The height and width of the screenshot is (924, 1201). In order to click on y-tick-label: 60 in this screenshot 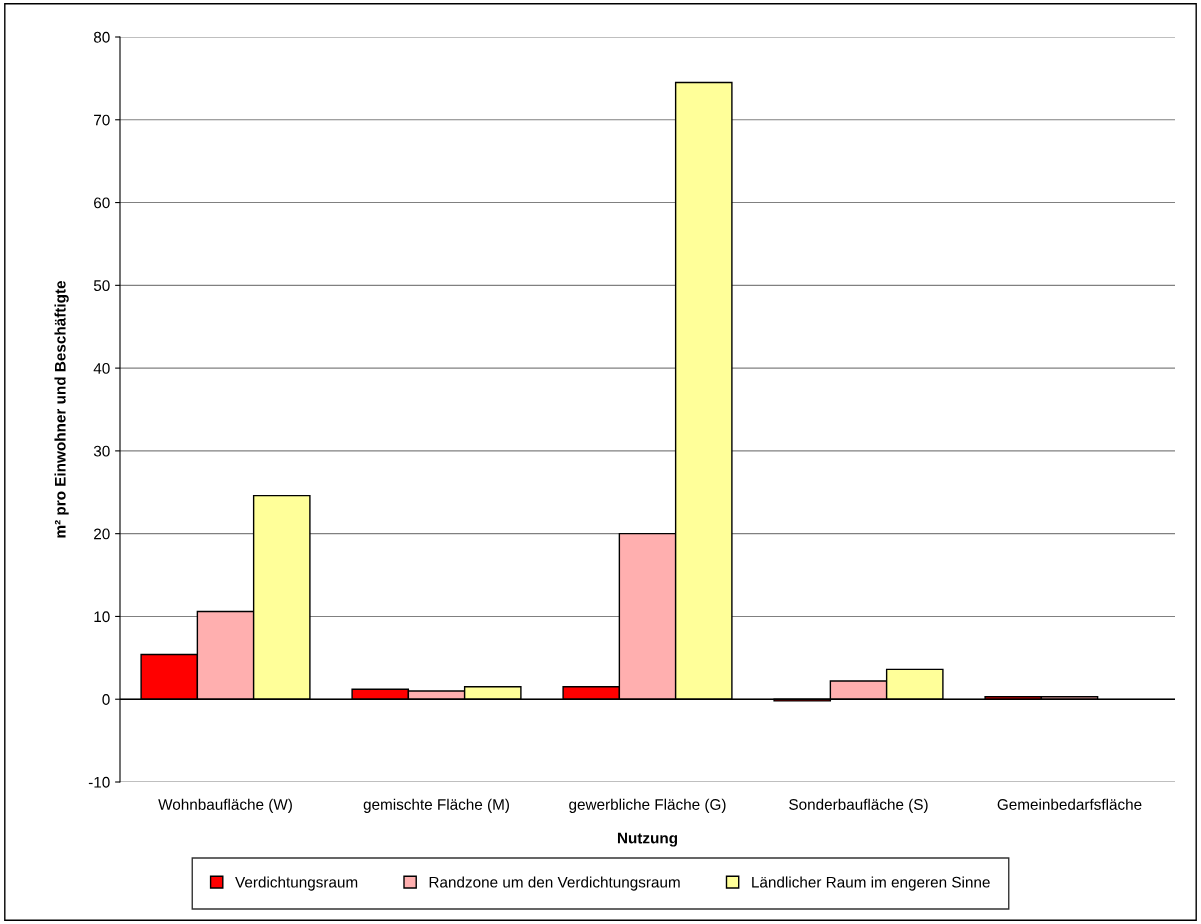, I will do `click(102, 203)`.